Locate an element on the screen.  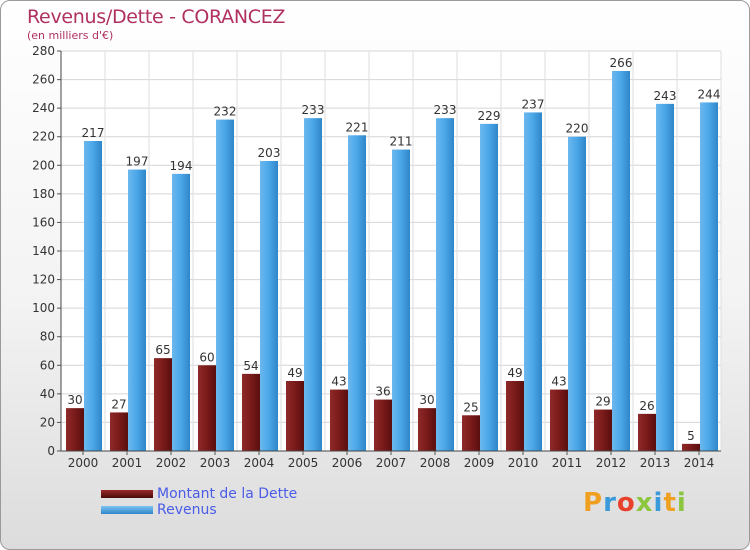
data-label-revenus-2009: 229 is located at coordinates (489, 116).